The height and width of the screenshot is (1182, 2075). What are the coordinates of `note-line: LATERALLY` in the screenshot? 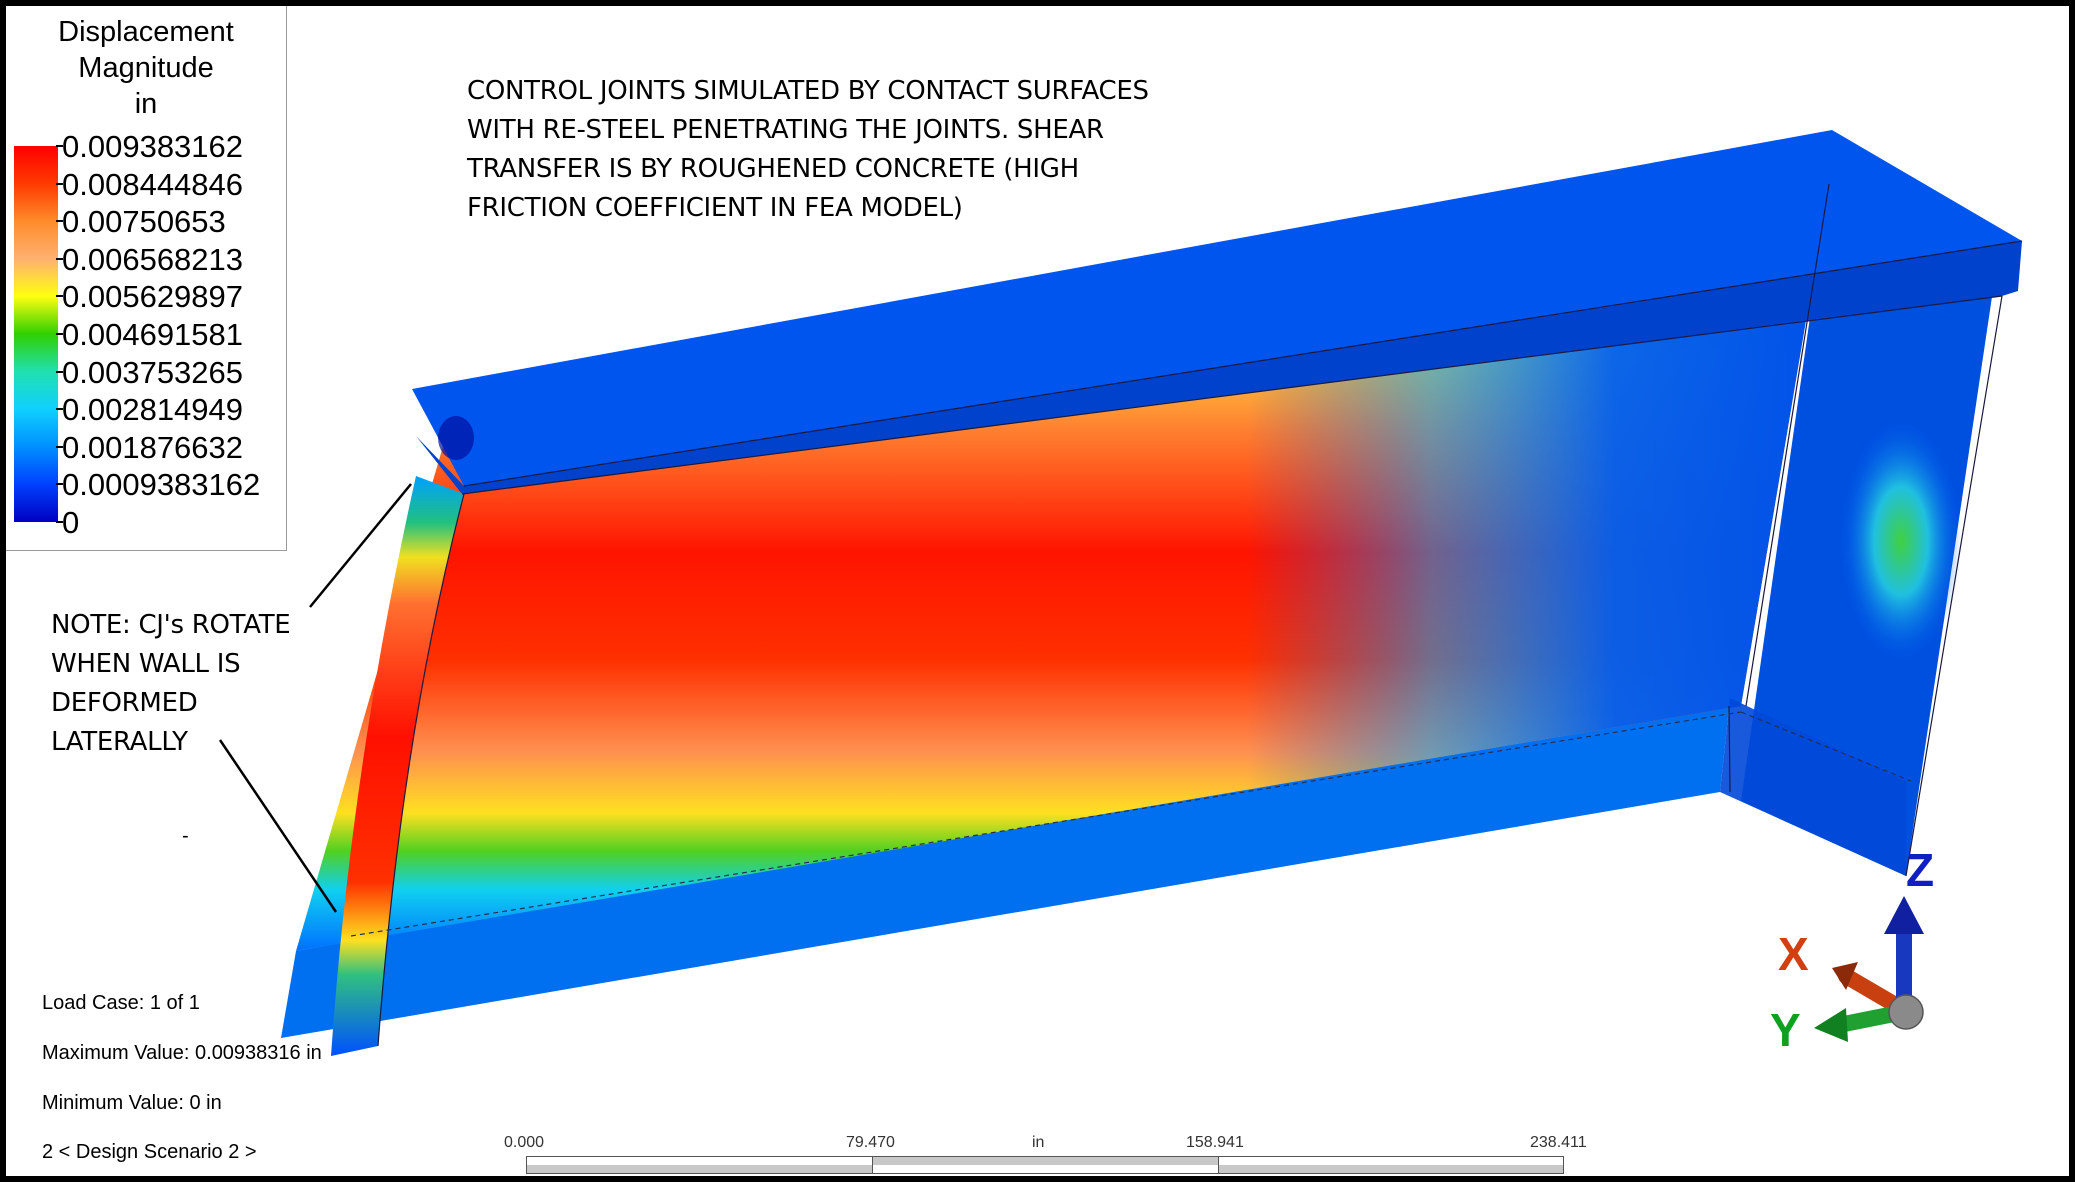 It's located at (119, 742).